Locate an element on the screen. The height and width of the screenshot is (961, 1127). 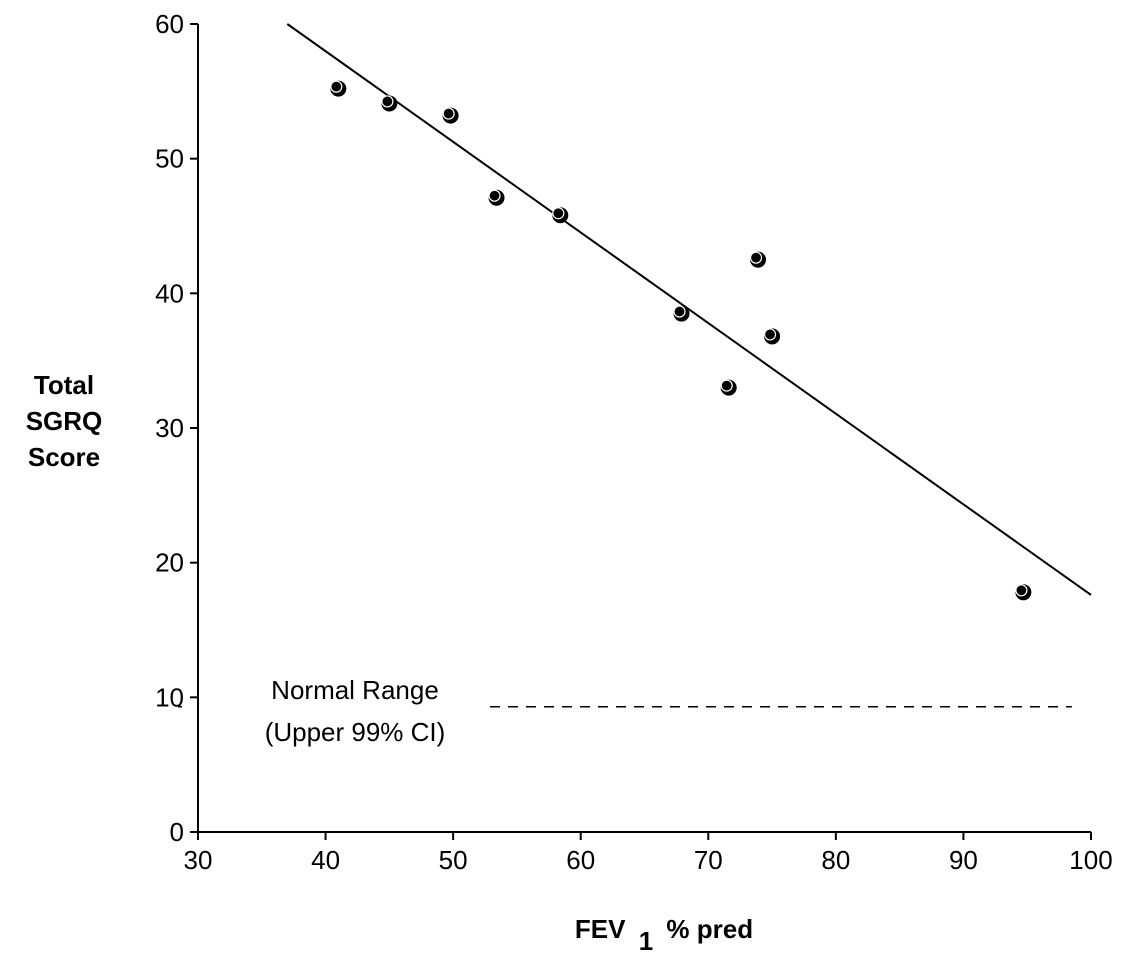
x-axis-title-subscript: 1 is located at coordinates (646, 941).